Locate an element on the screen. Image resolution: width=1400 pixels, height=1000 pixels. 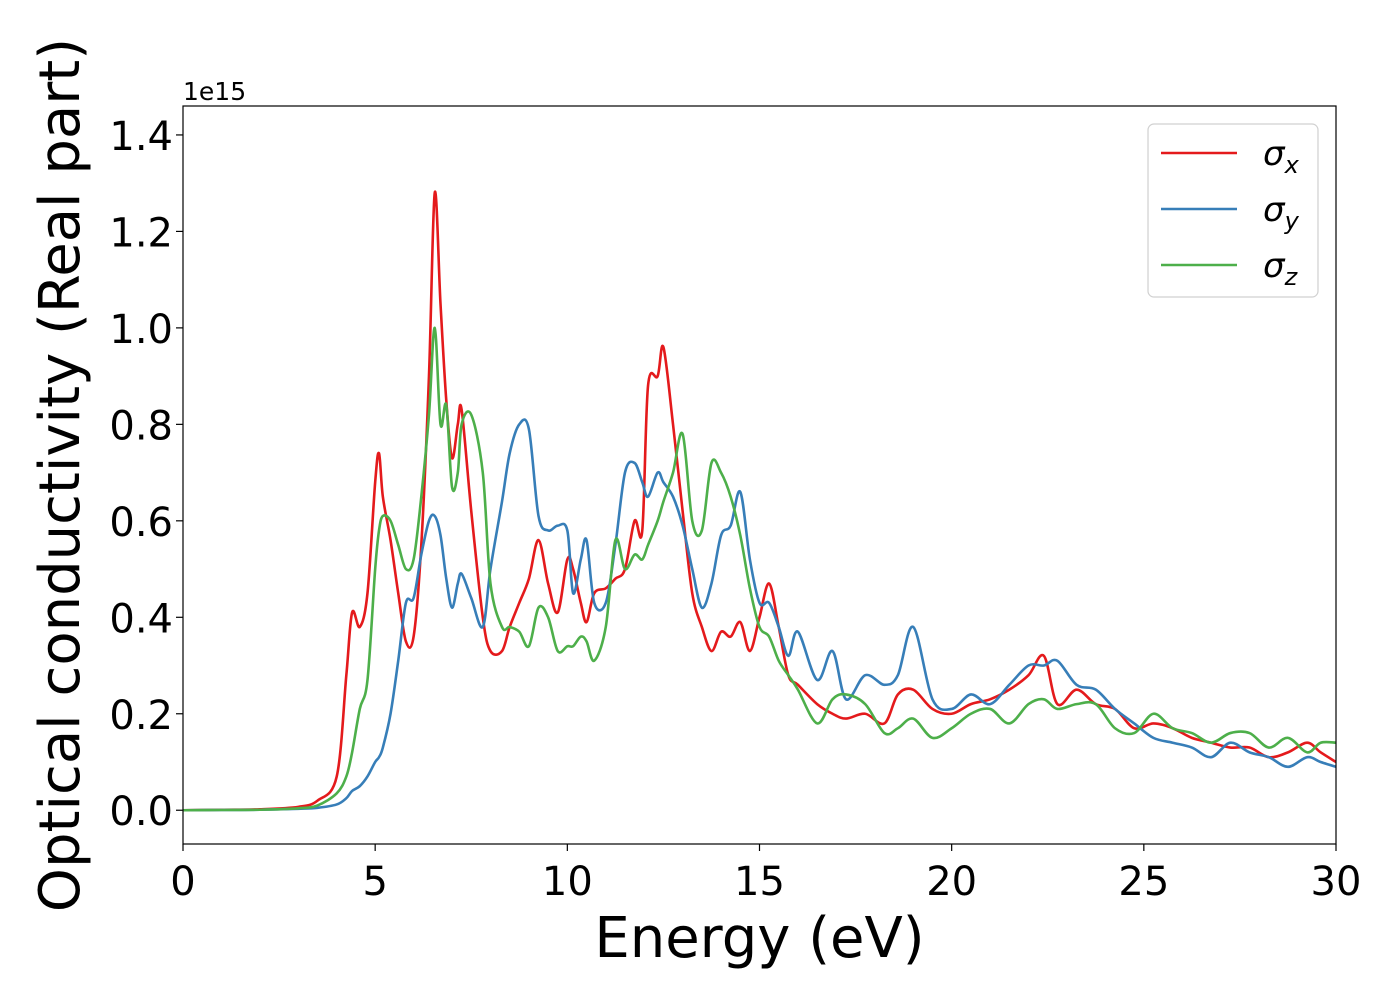
y-tick-label: 0.6 is located at coordinates (141, 523).